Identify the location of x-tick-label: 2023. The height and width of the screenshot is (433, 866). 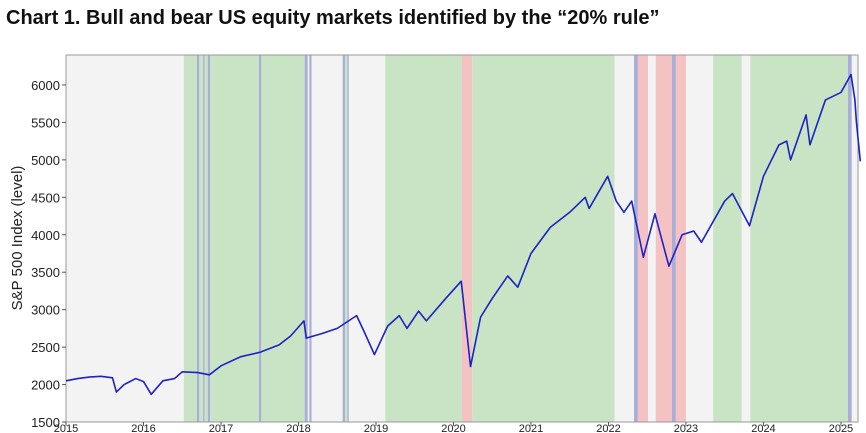
(686, 428).